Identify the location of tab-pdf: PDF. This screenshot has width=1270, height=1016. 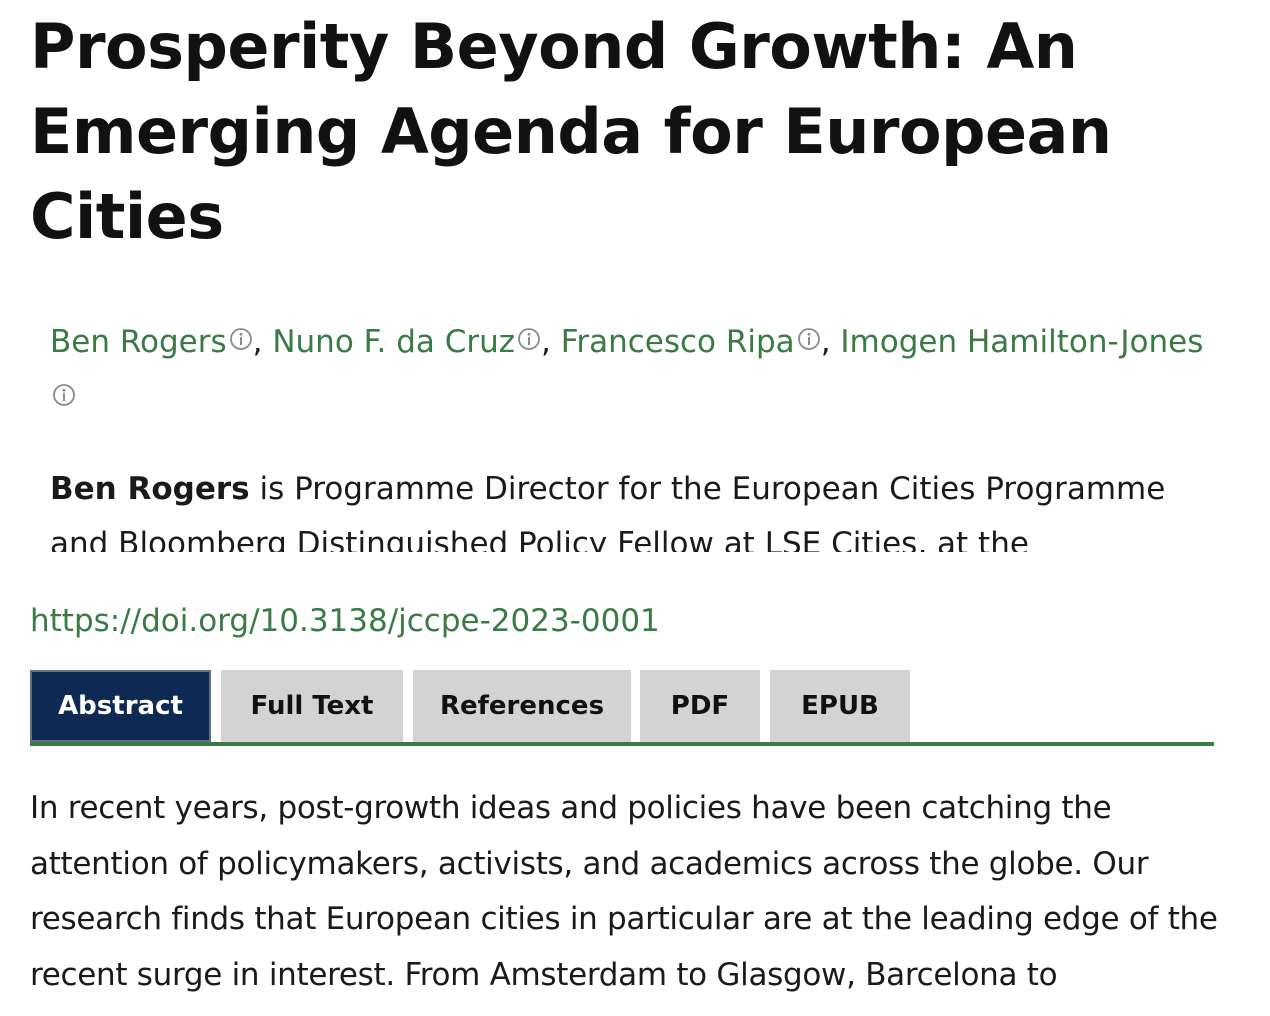
(700, 706).